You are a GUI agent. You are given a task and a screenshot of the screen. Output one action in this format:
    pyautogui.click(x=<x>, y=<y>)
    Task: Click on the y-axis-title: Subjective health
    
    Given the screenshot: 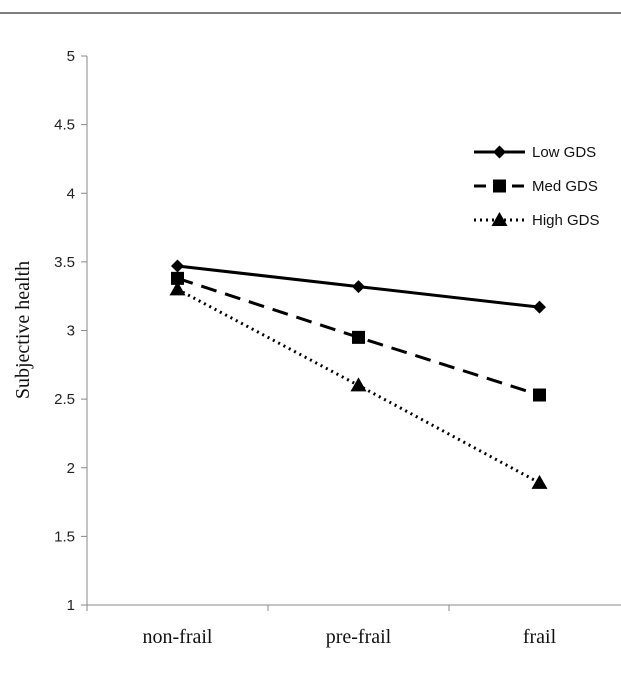 What is the action you would take?
    pyautogui.click(x=23, y=330)
    